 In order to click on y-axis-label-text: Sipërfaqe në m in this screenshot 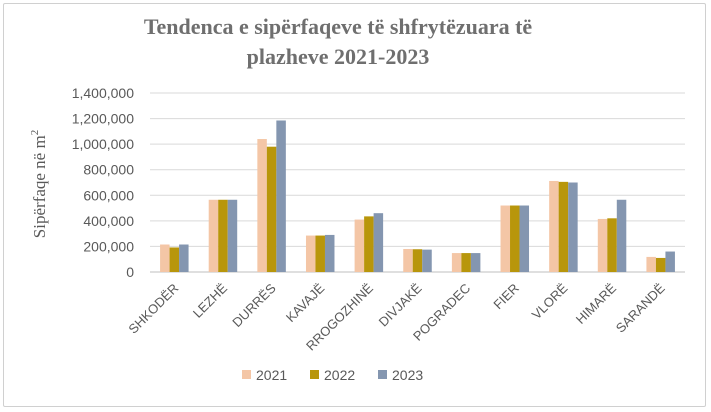, I will do `click(39, 186)`.